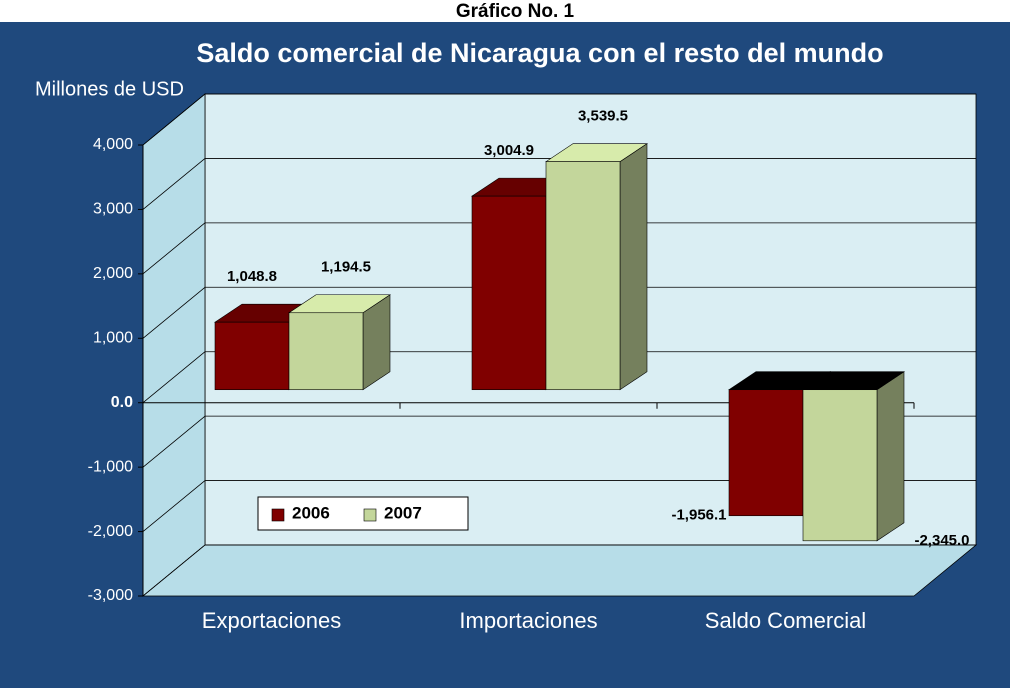 This screenshot has width=1010, height=688. Describe the element at coordinates (271, 620) in the screenshot. I see `x-tick-label: Exportaciones` at that location.